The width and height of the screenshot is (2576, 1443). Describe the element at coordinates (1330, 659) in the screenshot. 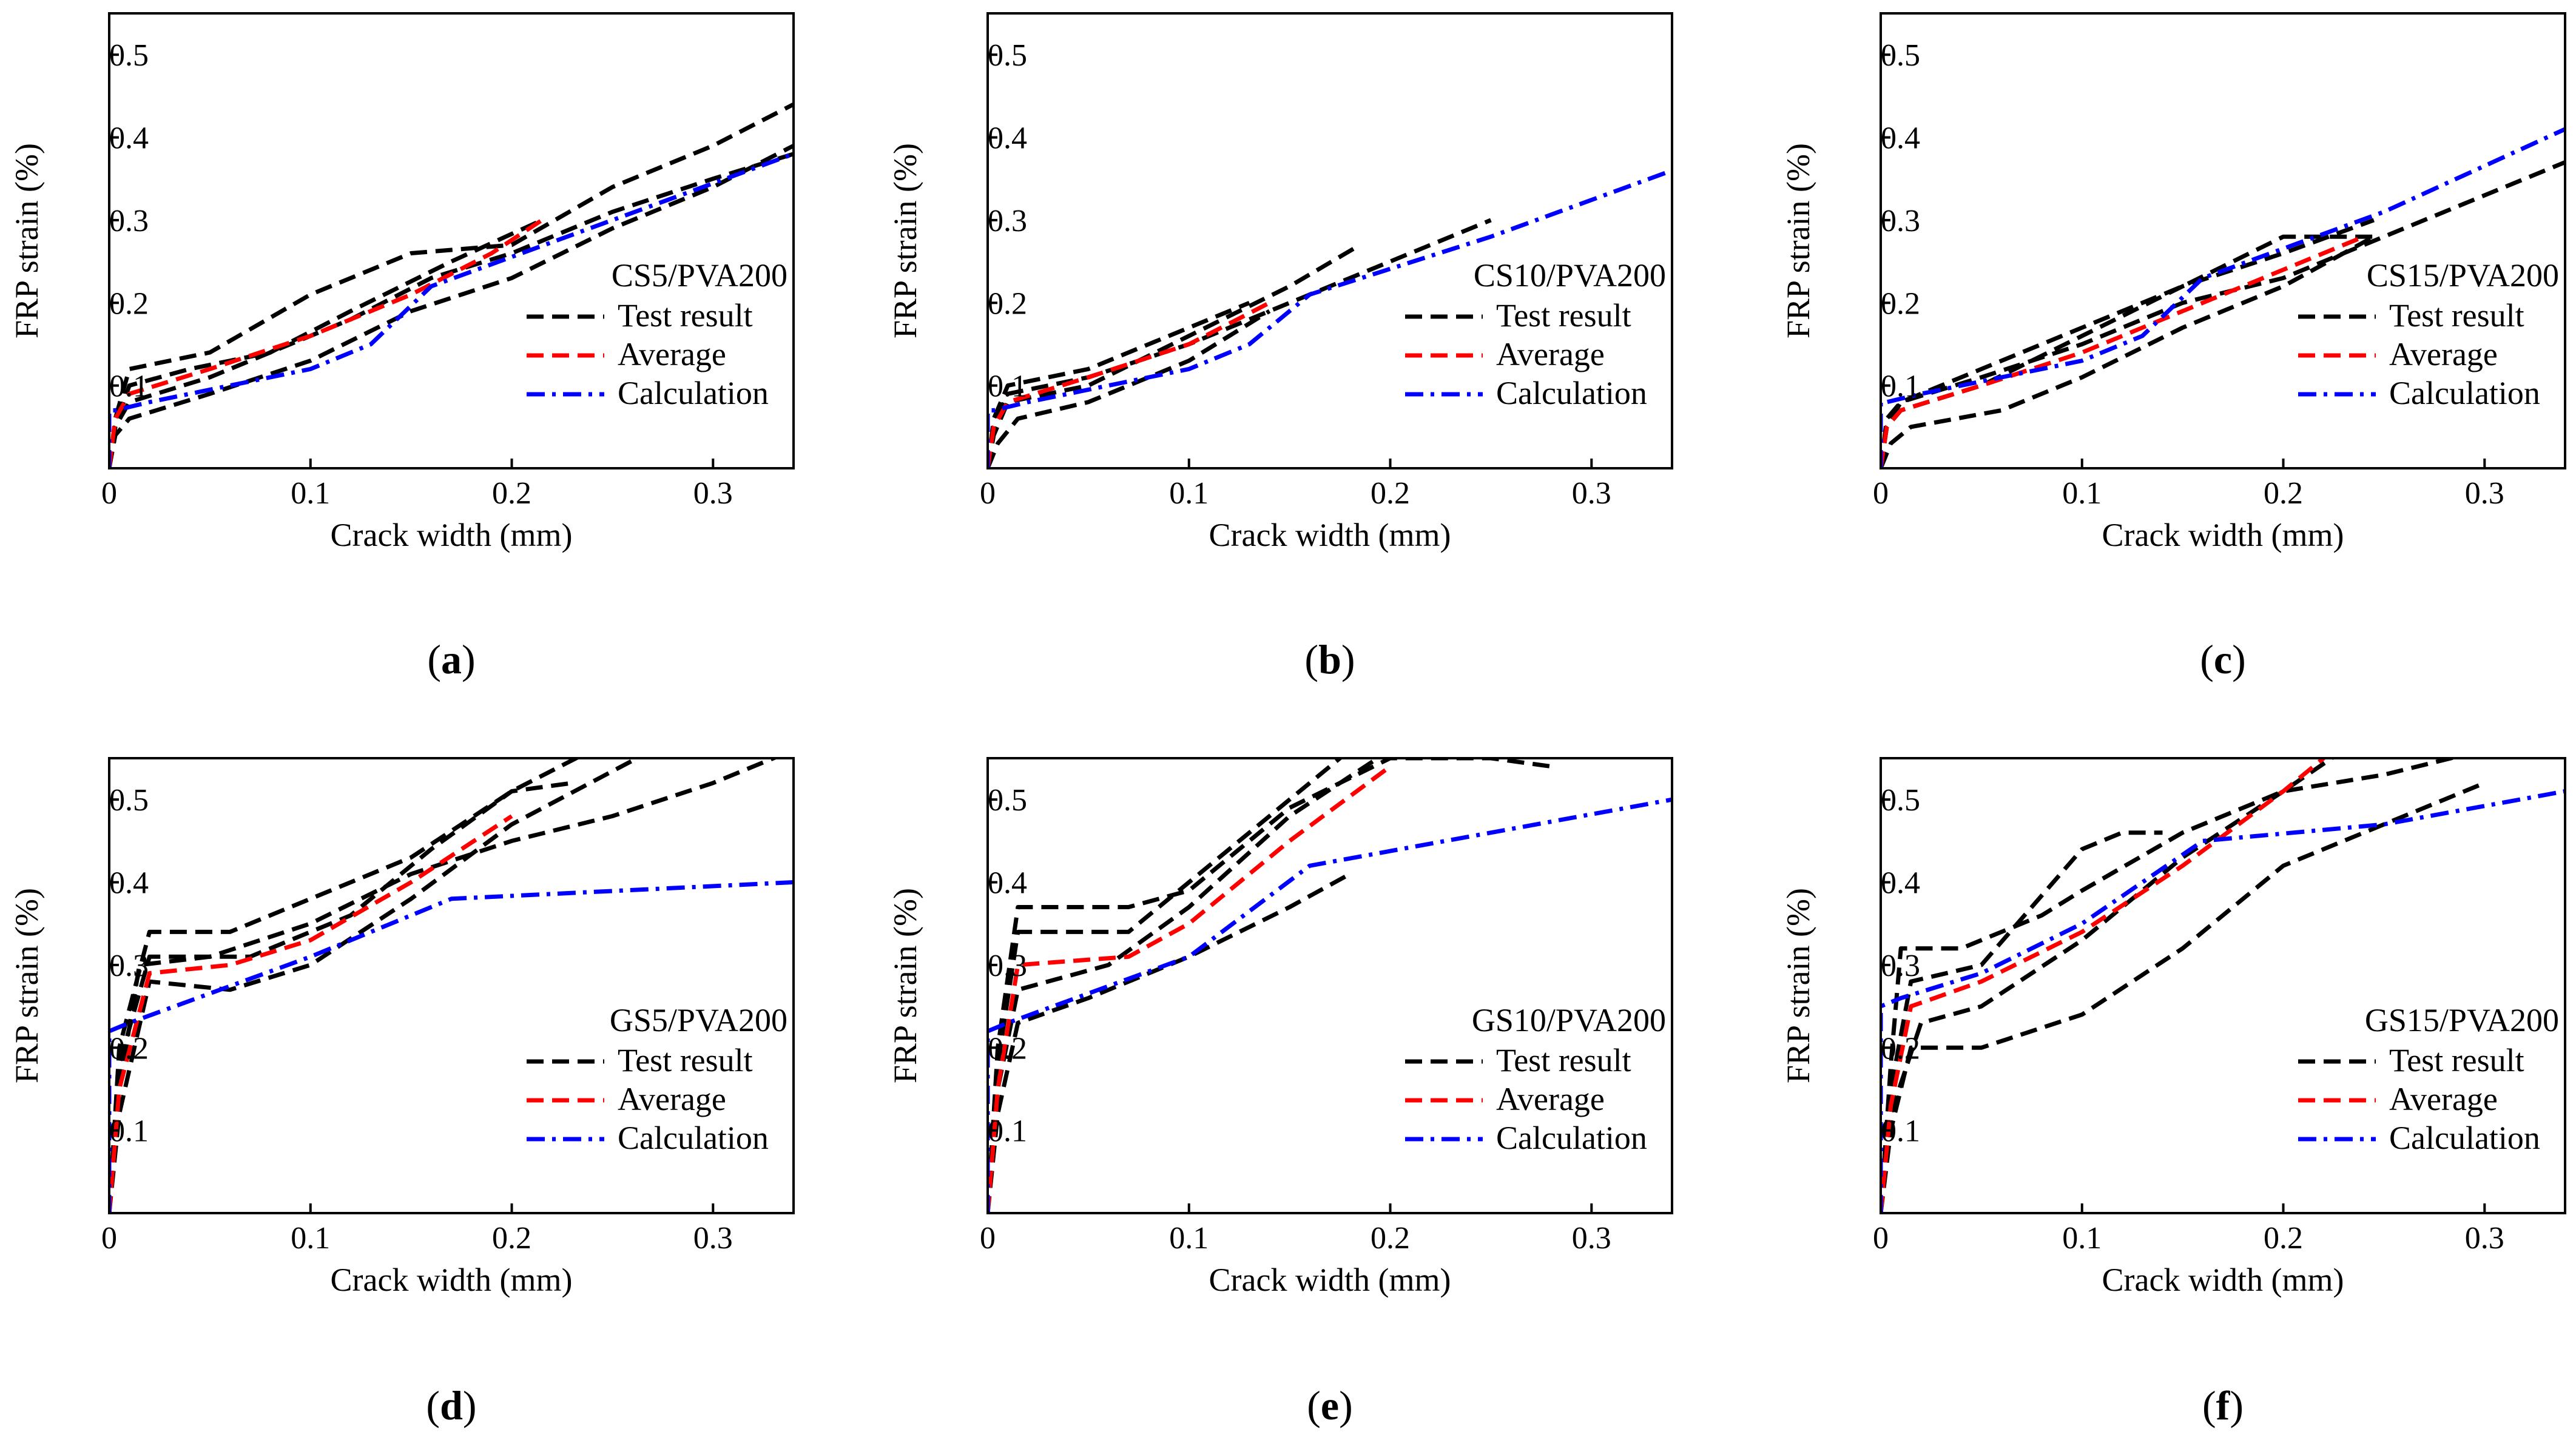

I see `panel-label: (b)` at that location.